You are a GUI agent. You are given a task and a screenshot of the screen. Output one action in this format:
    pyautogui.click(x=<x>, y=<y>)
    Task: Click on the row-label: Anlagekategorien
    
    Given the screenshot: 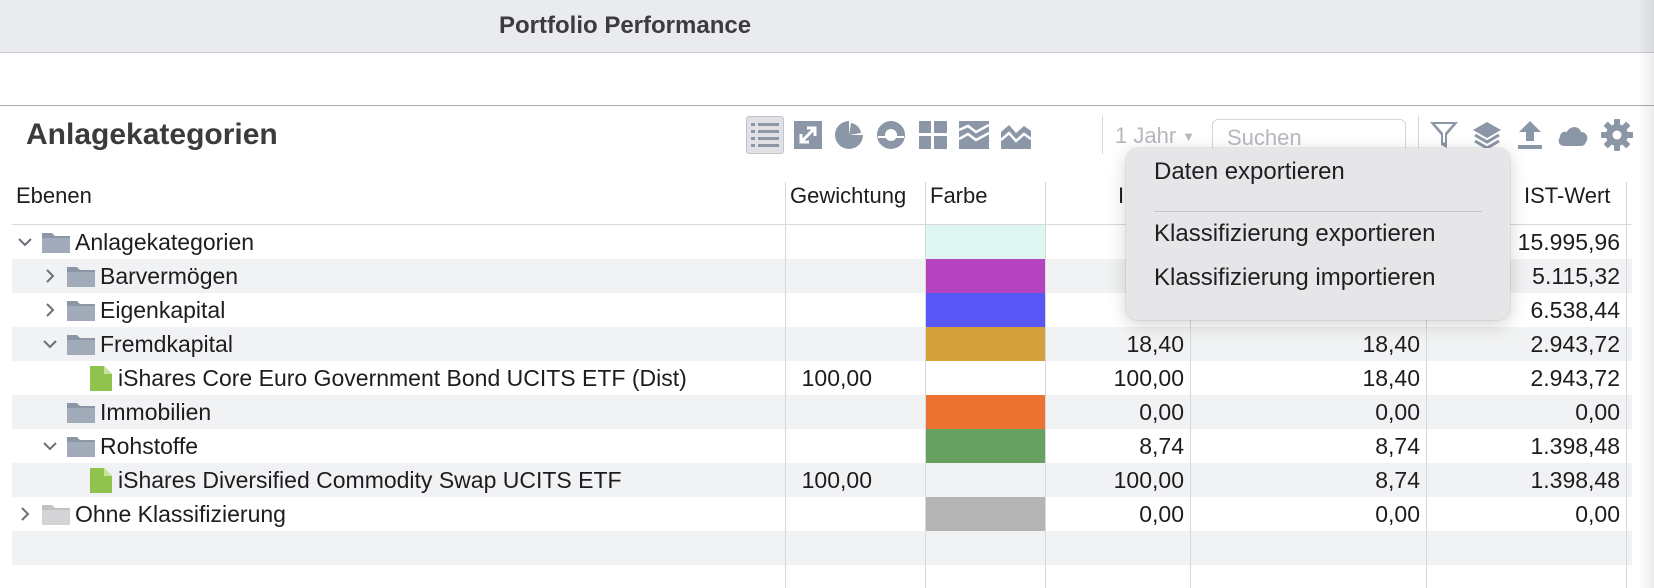 What is the action you would take?
    pyautogui.click(x=165, y=242)
    